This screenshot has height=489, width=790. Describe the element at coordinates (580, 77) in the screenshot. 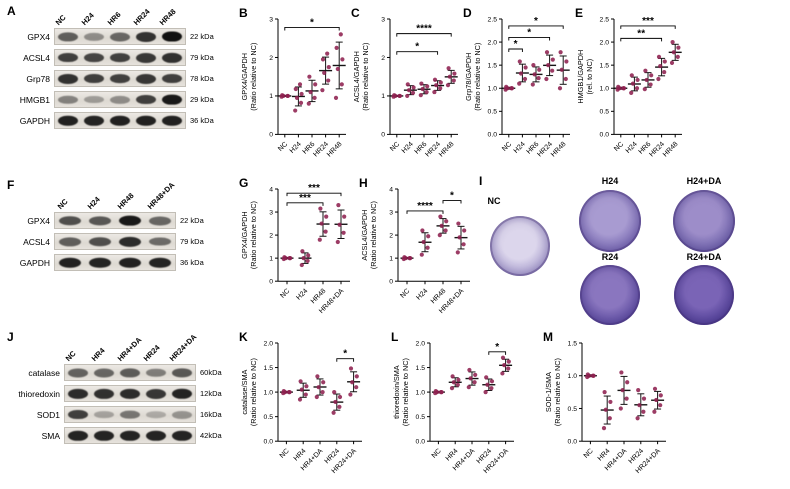

I see `y-axis-title-line: HMGB1/GAPDH` at that location.